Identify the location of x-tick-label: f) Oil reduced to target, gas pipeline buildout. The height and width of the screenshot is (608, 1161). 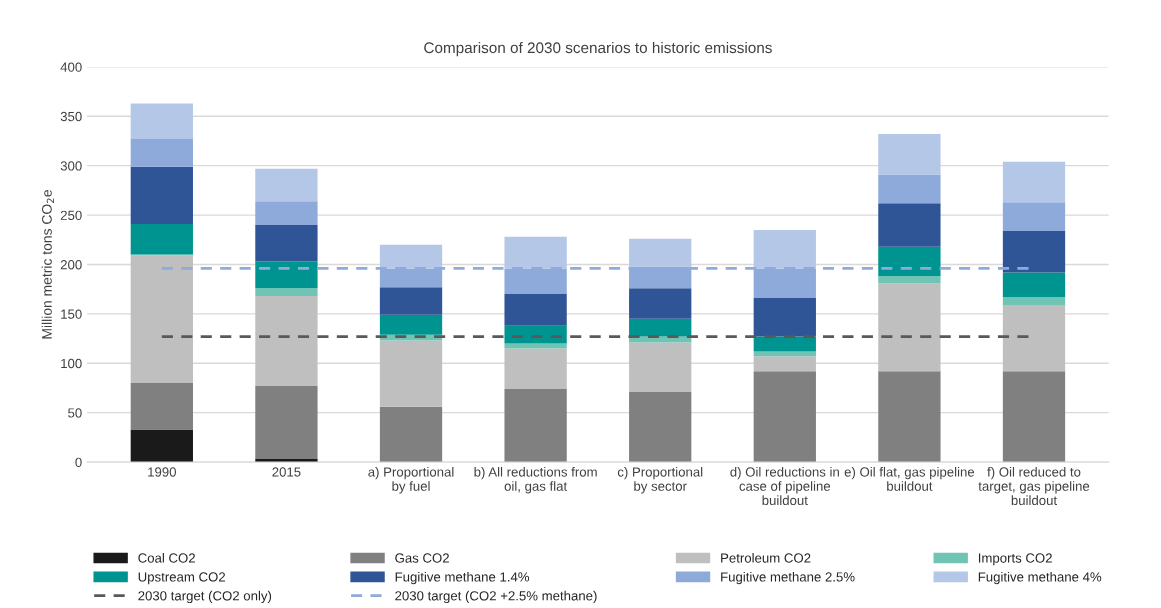
(1034, 486).